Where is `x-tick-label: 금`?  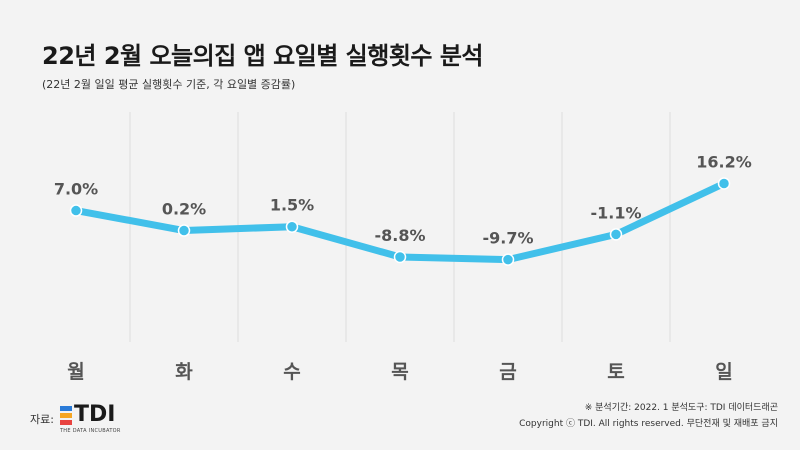 x-tick-label: 금 is located at coordinates (507, 372).